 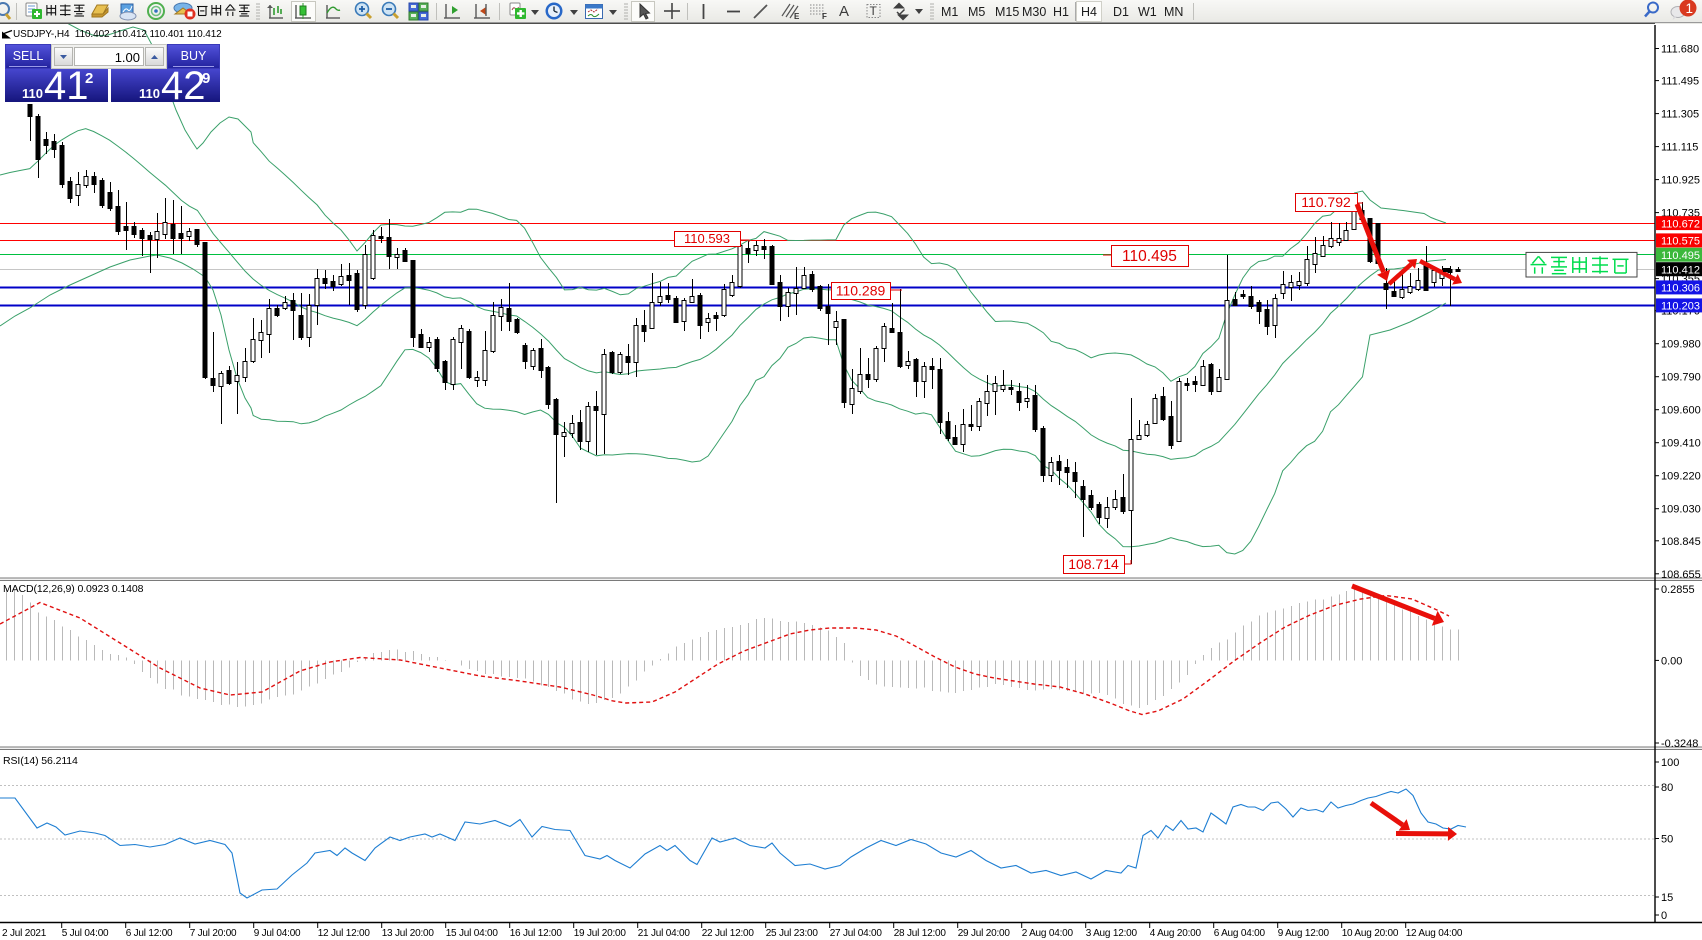 I want to click on svg-text: H4, so click(x=1089, y=12).